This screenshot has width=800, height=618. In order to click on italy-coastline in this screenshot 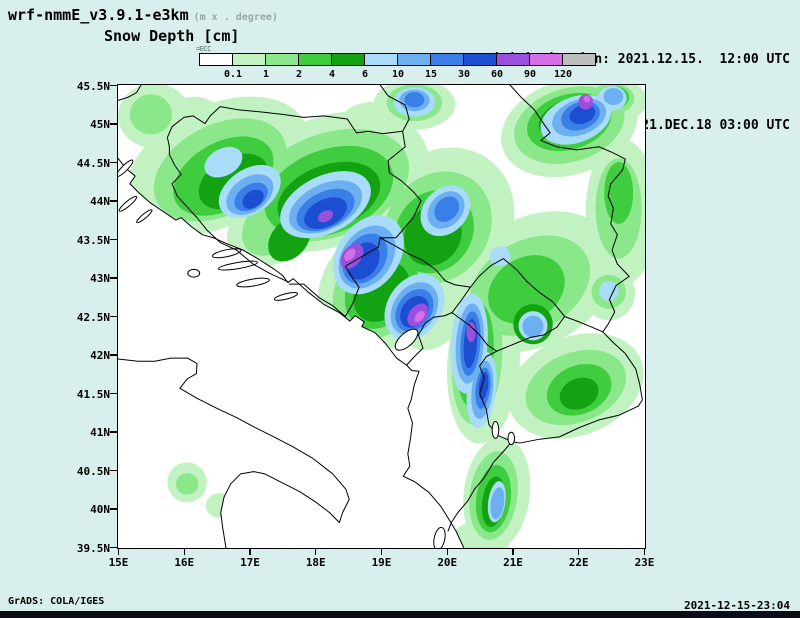, I will do `click(233, 453)`.